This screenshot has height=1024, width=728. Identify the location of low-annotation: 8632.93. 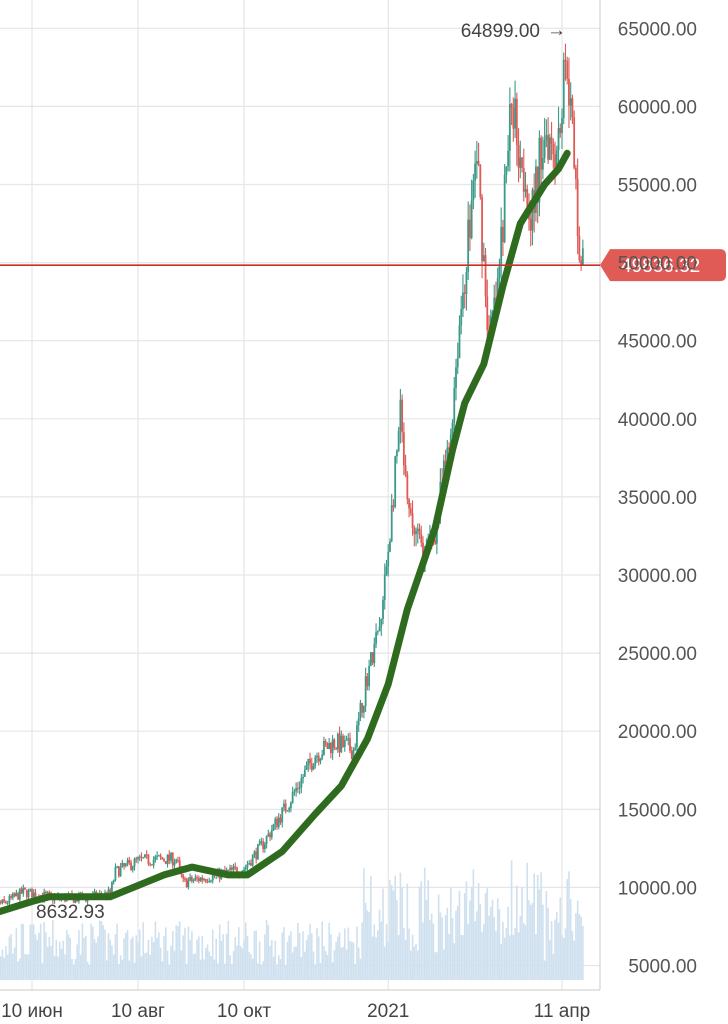
(70, 912).